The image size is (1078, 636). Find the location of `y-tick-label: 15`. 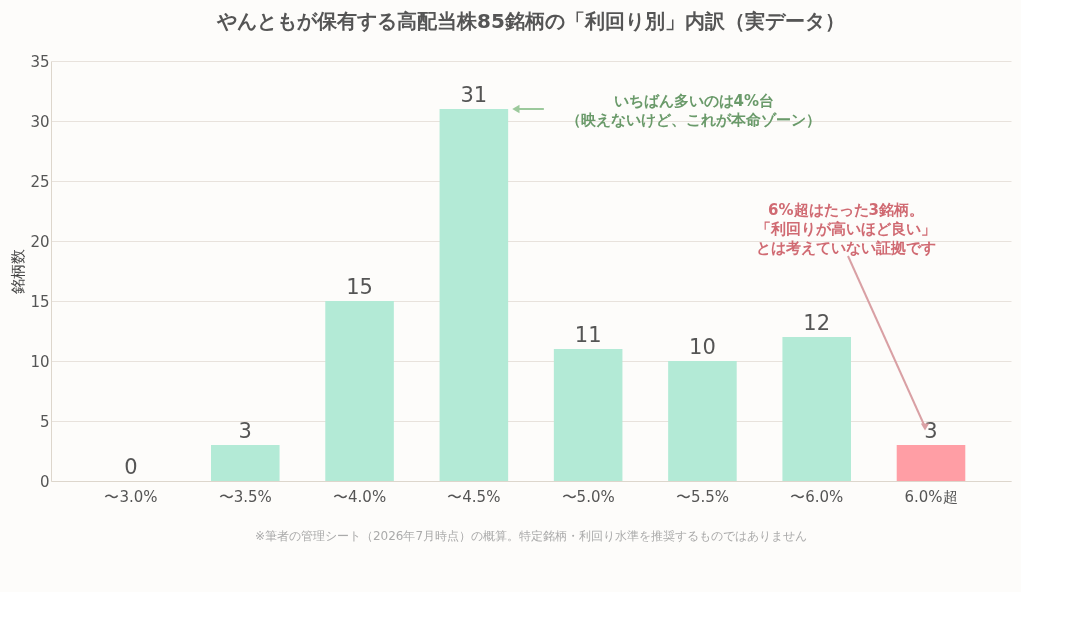

y-tick-label: 15 is located at coordinates (40, 301).